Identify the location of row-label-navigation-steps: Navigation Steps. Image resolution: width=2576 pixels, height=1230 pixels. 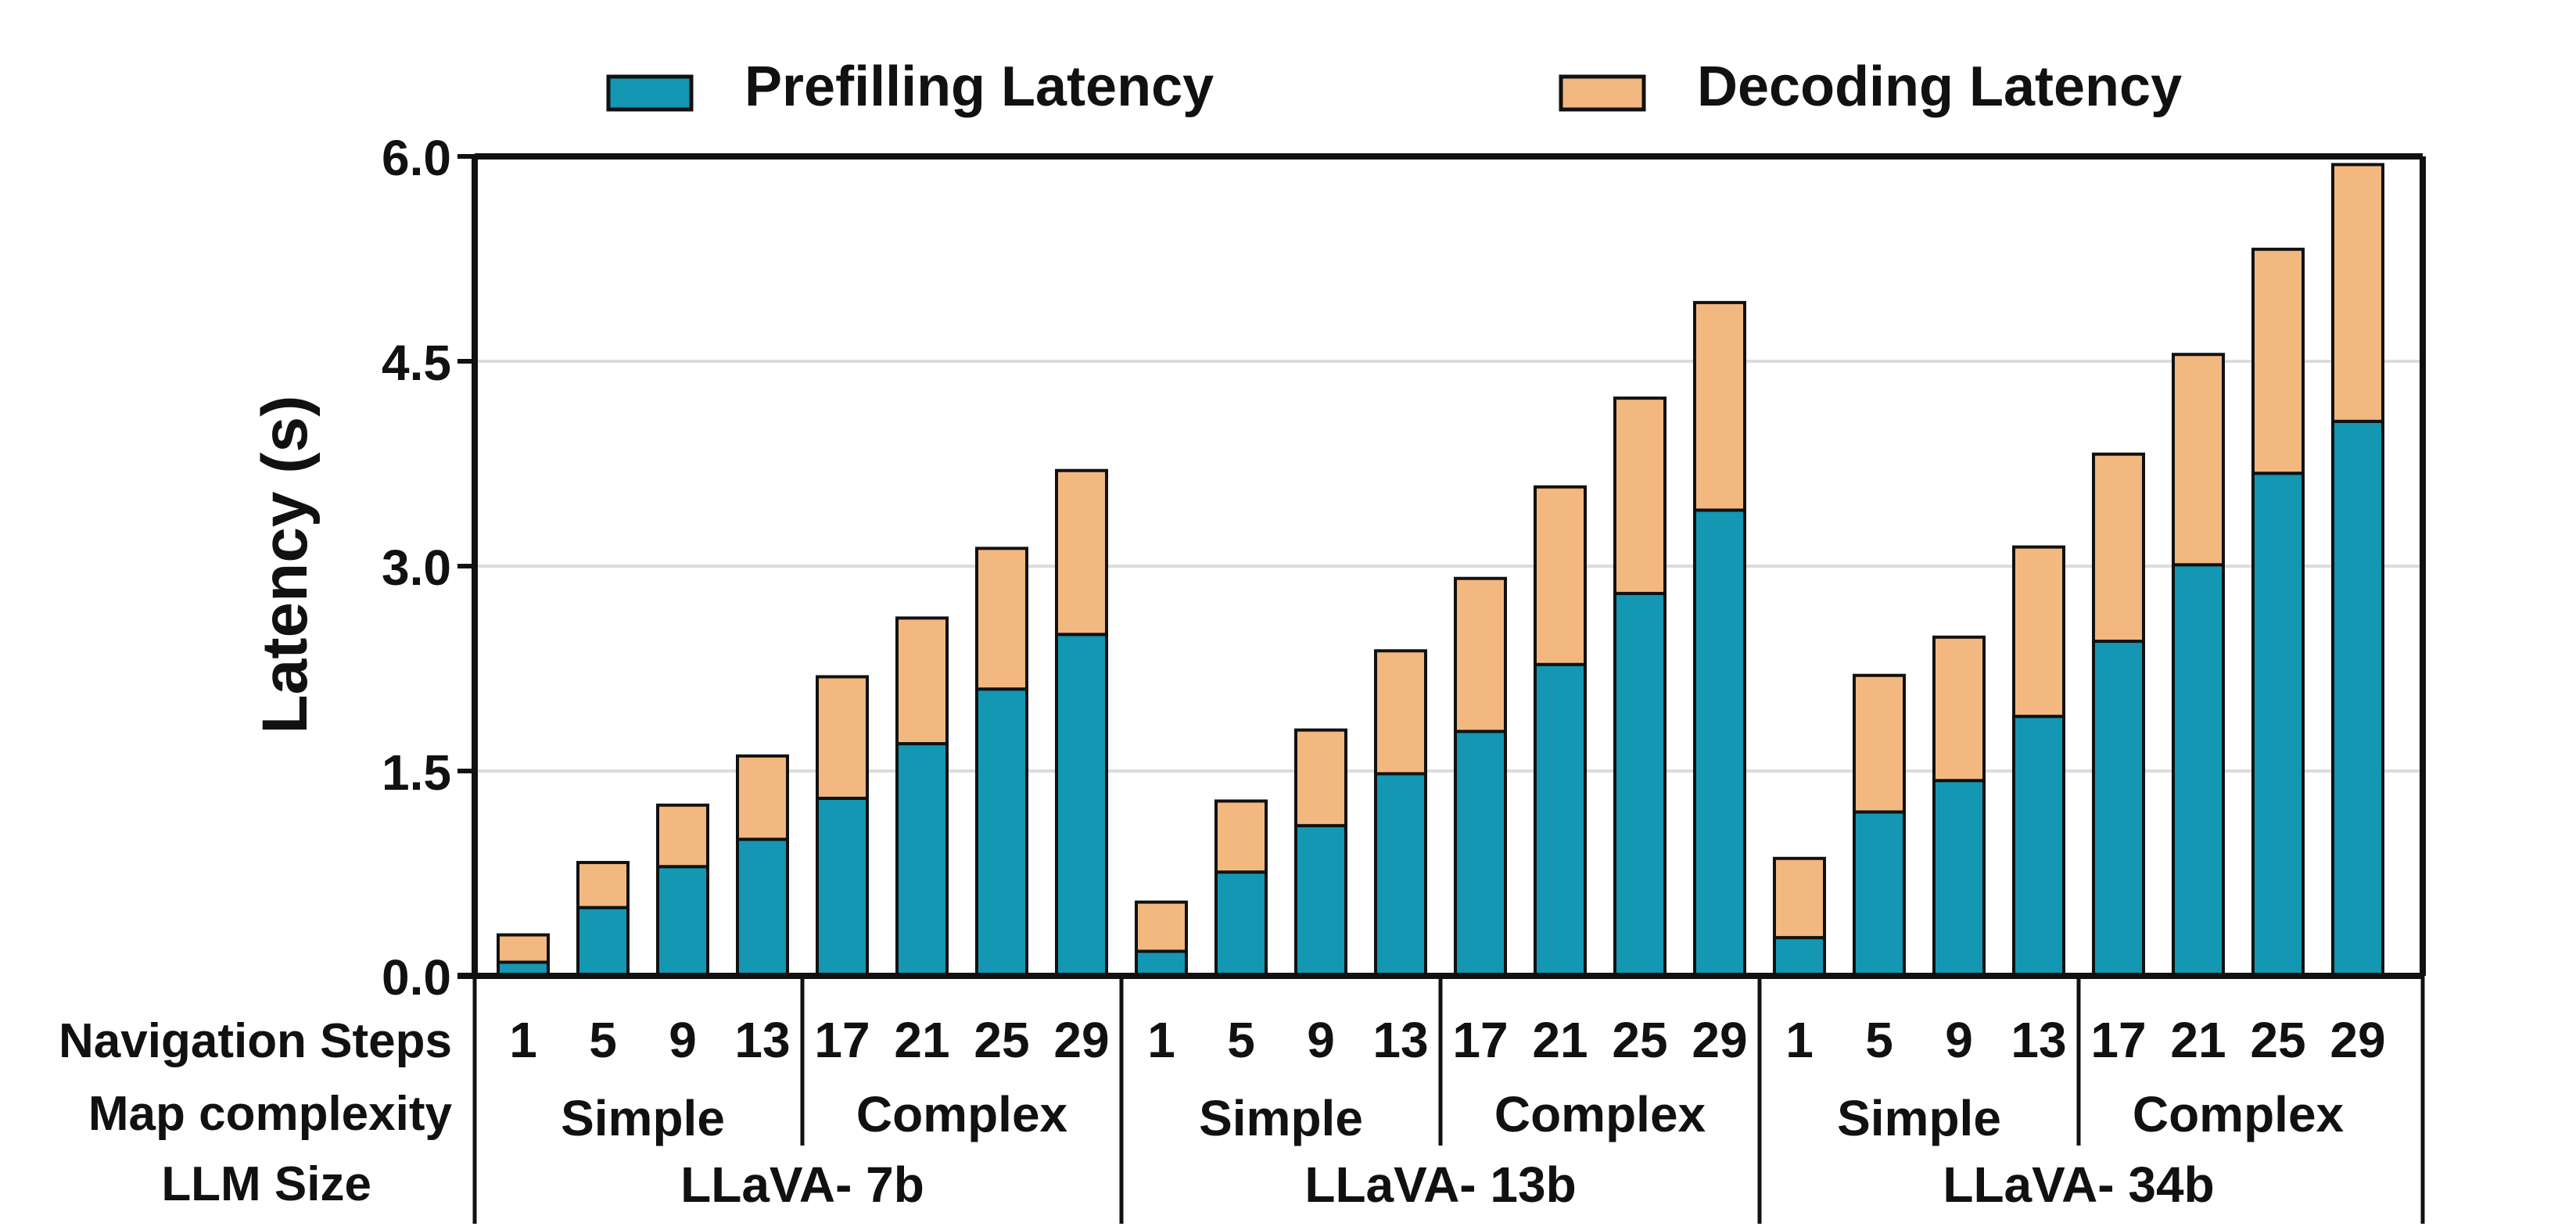
(256, 1041).